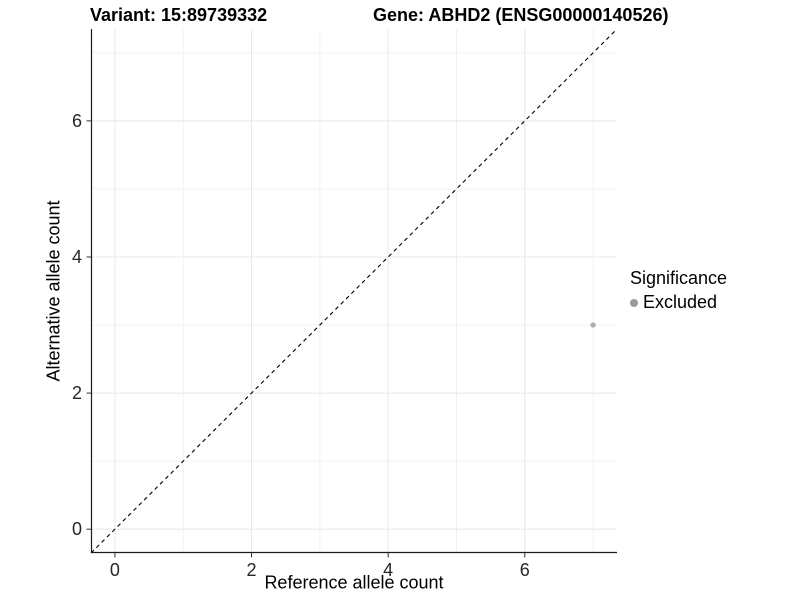 Image resolution: width=800 pixels, height=600 pixels. What do you see at coordinates (76, 529) in the screenshot?
I see `y-tick-label: 0` at bounding box center [76, 529].